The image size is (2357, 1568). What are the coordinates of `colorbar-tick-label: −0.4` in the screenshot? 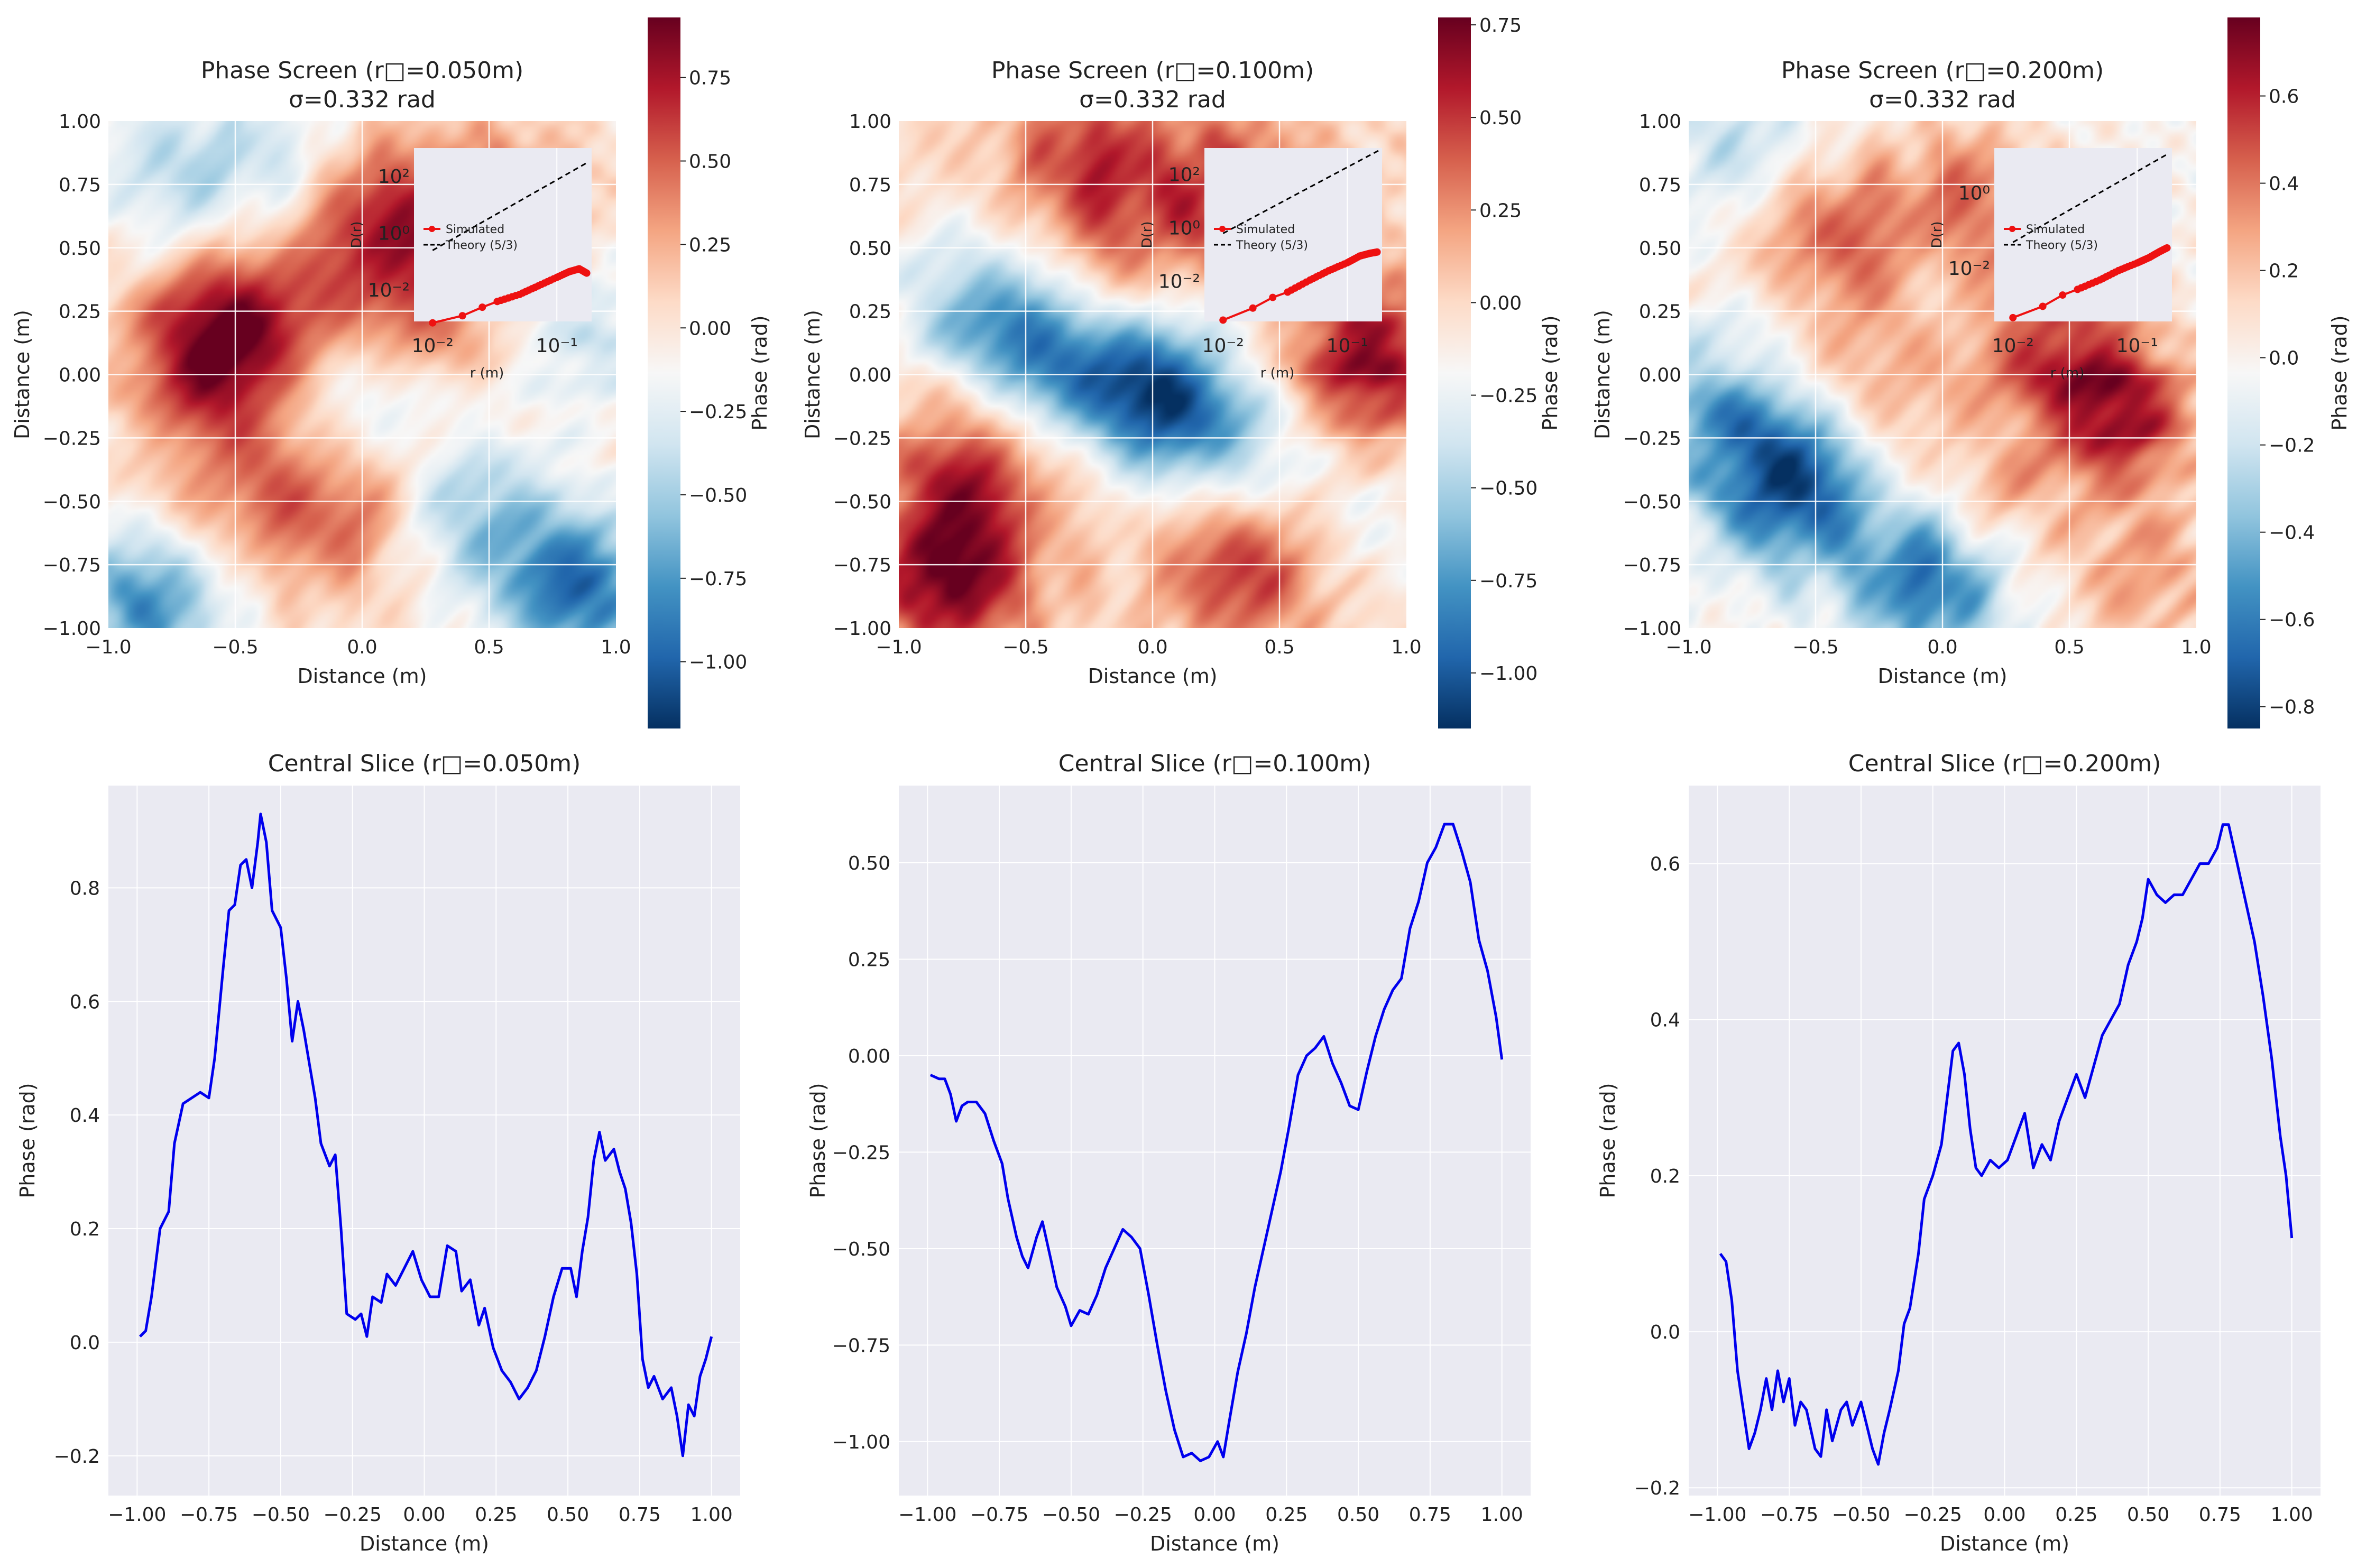 It's located at (2292, 533).